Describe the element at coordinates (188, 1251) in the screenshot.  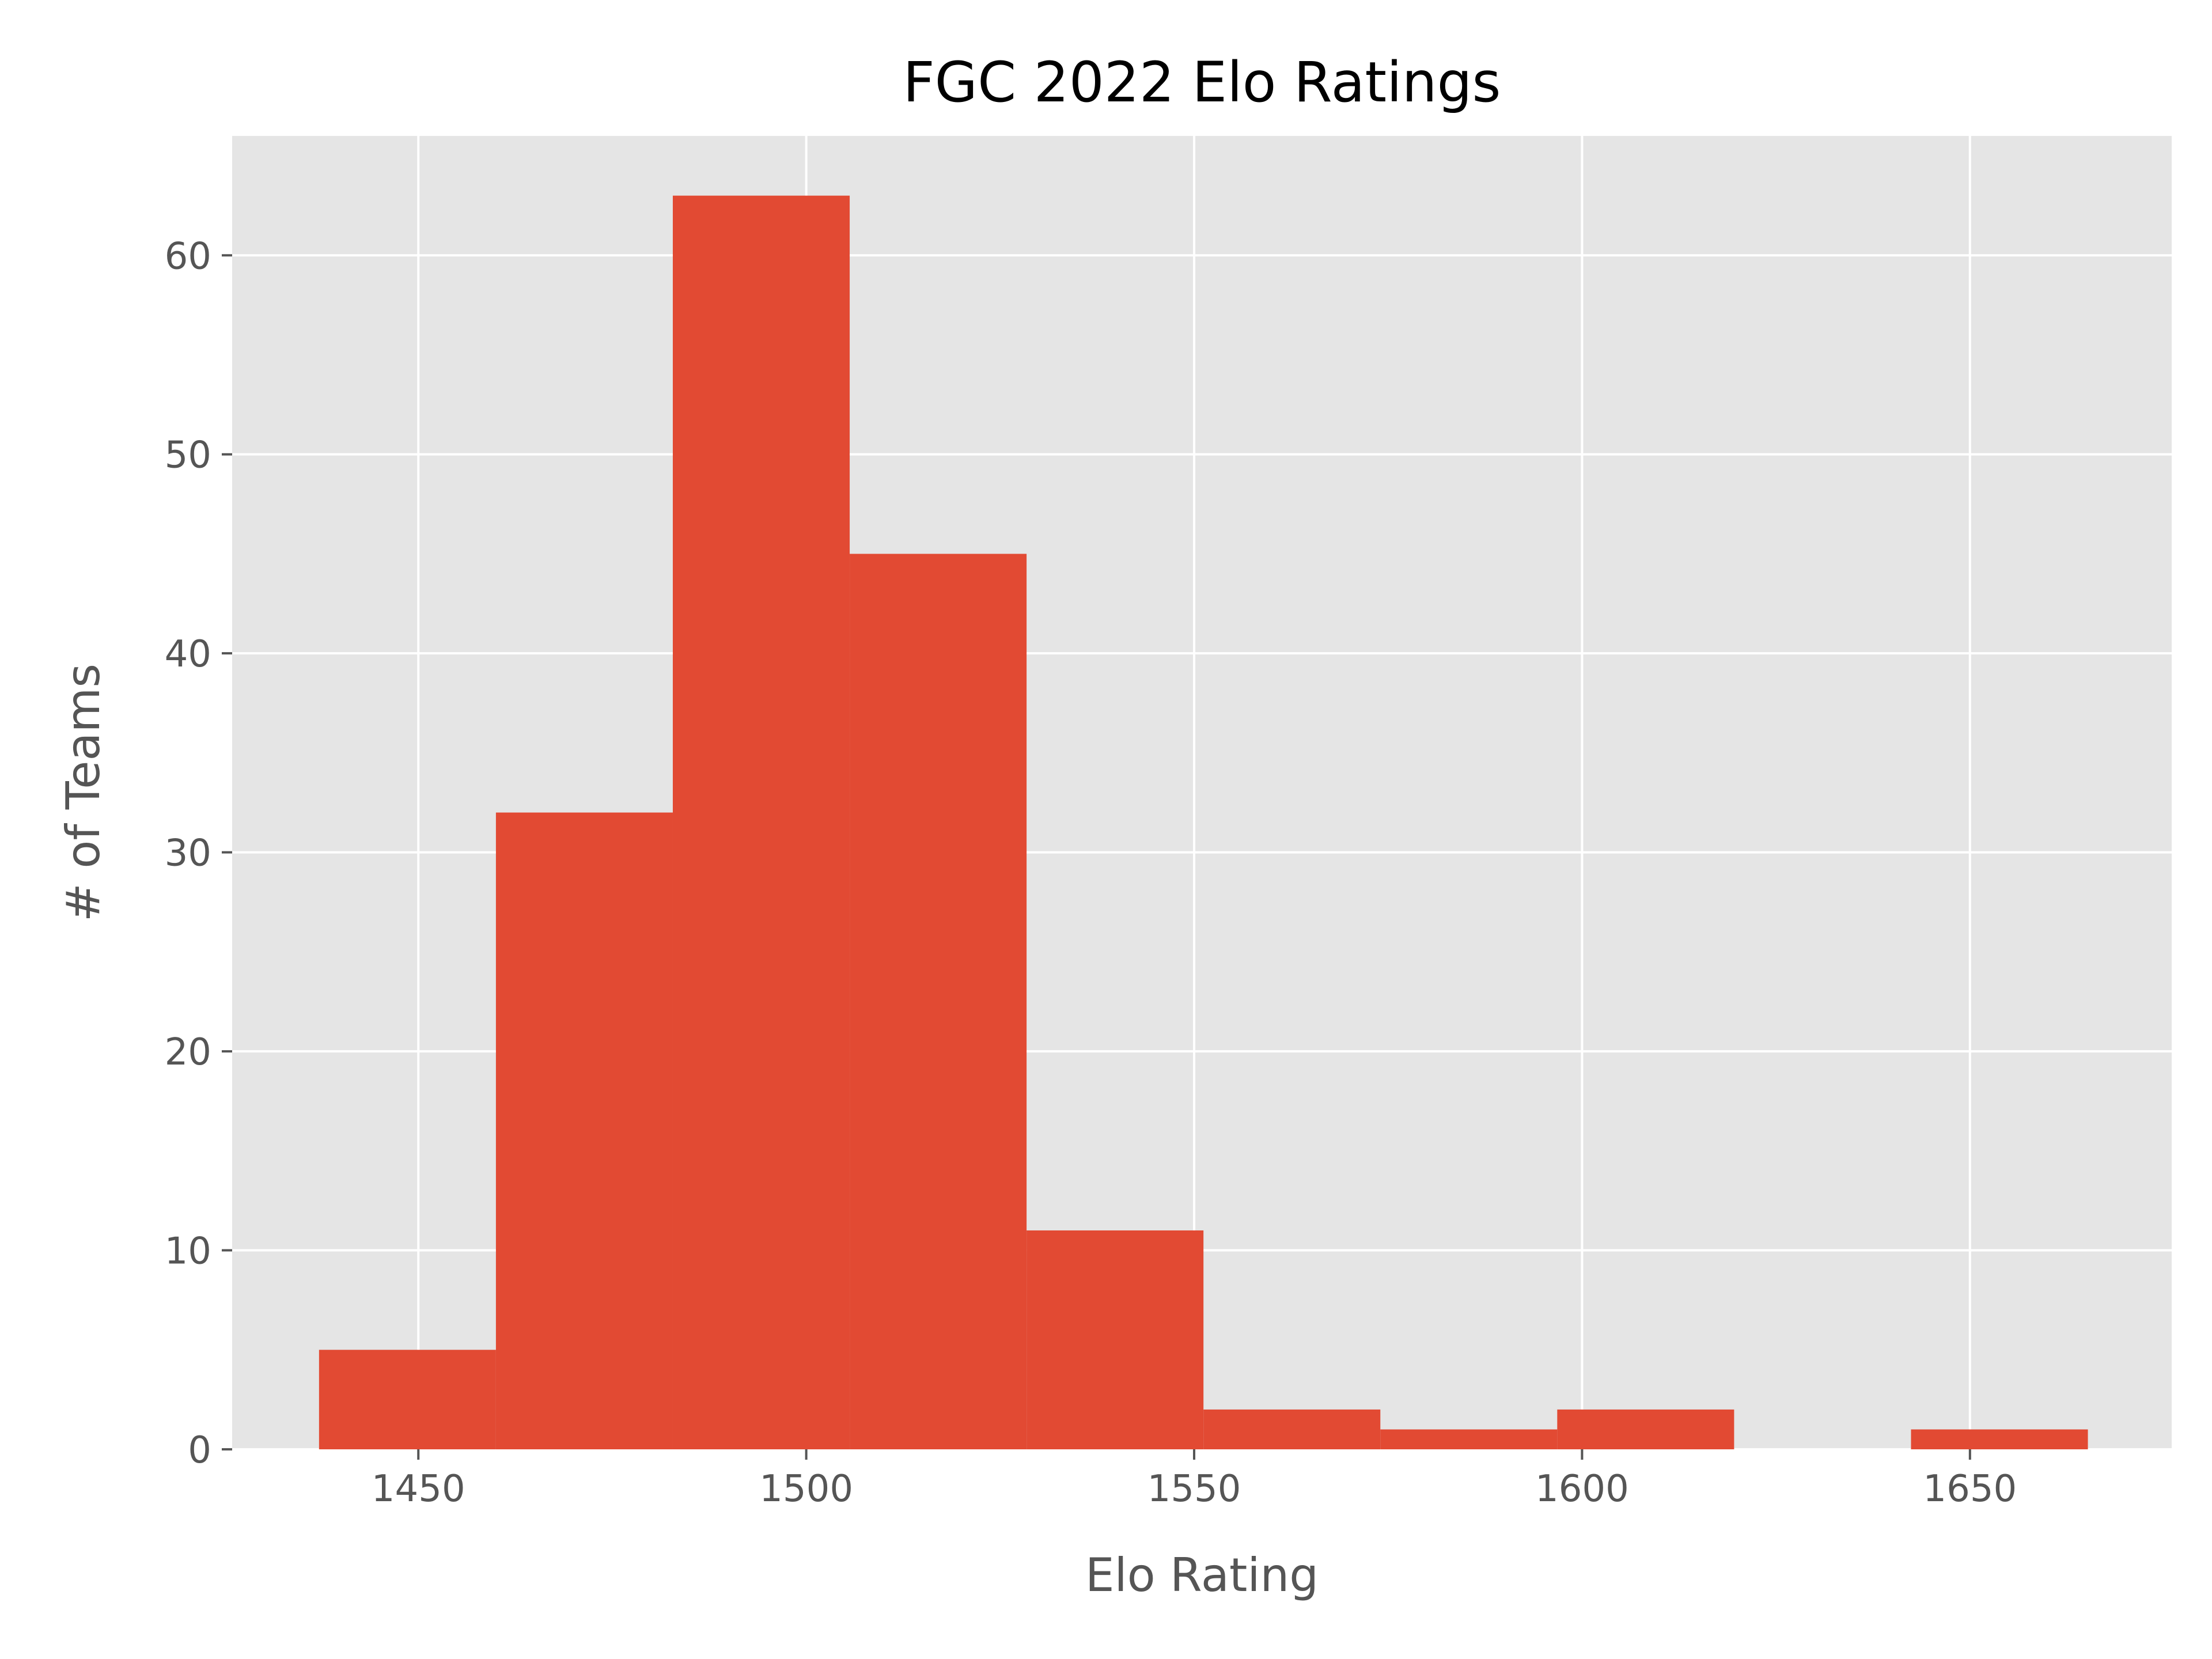
I see `y-tick-label-10: 10` at that location.